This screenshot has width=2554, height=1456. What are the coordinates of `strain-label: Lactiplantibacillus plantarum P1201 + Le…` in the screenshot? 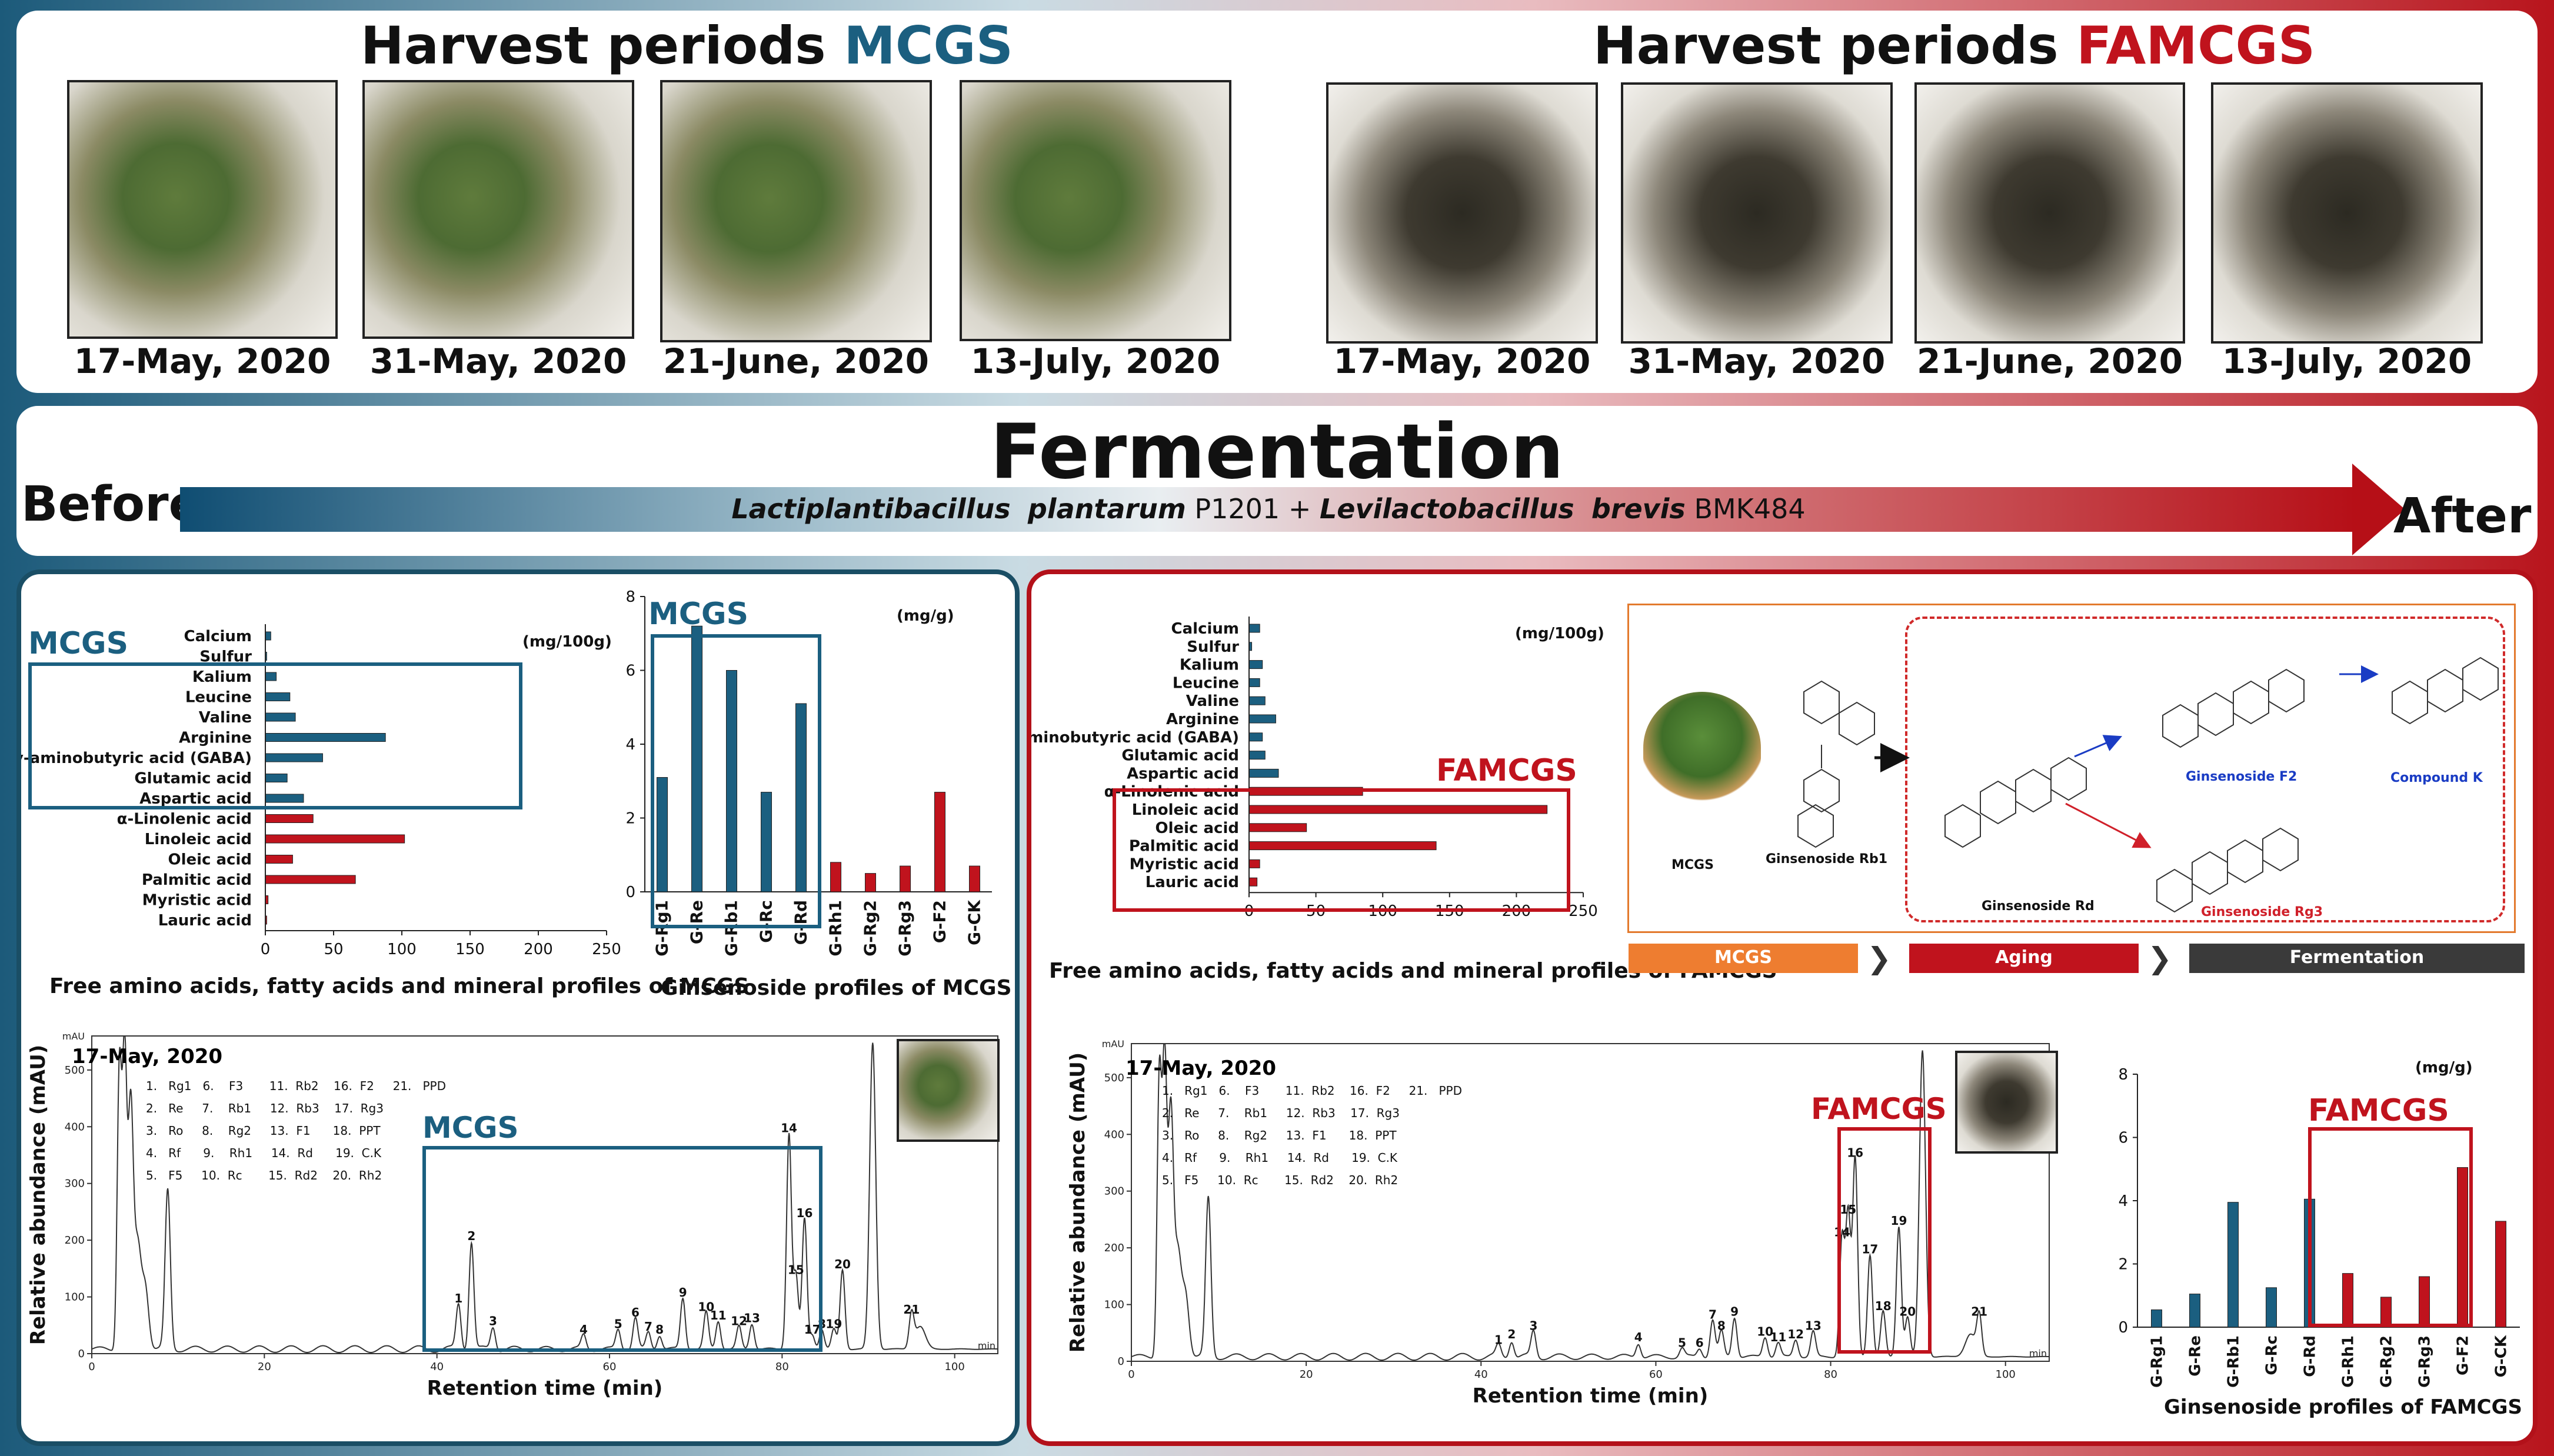 It's located at (1268, 509).